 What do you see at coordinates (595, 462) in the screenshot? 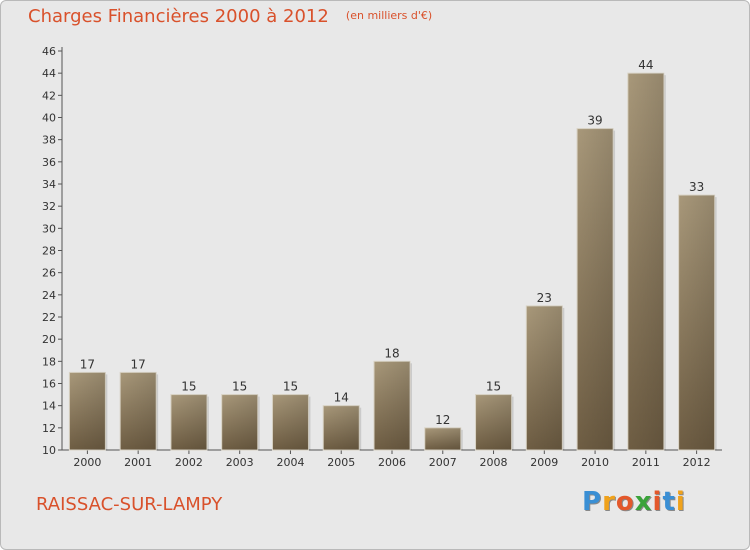
I see `x-tick-label: 2010` at bounding box center [595, 462].